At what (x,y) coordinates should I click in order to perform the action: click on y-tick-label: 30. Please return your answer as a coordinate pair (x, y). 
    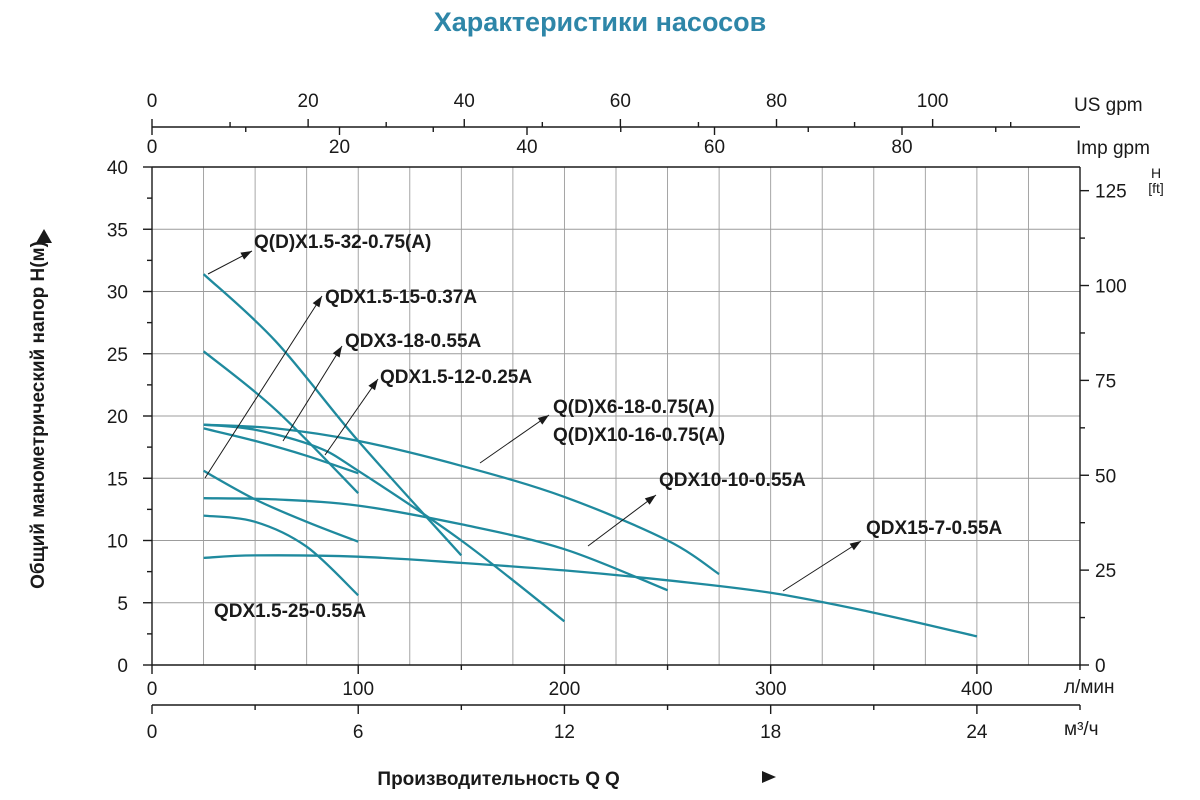
    Looking at the image, I should click on (117, 293).